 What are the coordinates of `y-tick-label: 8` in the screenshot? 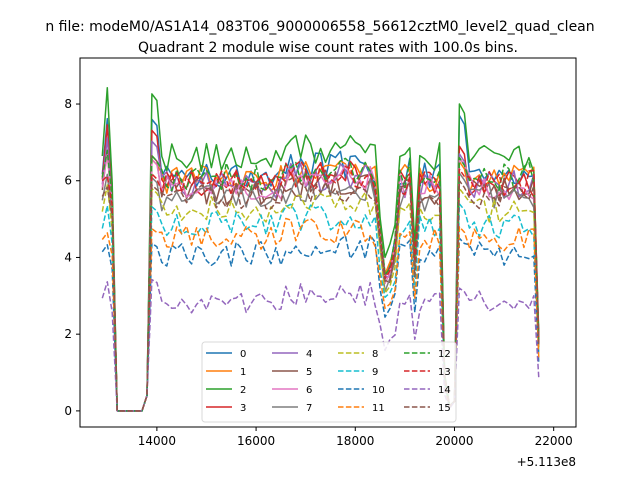 It's located at (68, 104).